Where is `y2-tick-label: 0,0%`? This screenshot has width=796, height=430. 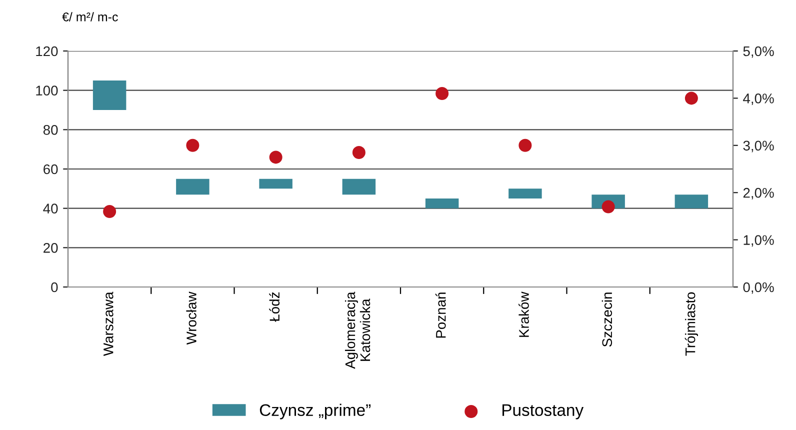 y2-tick-label: 0,0% is located at coordinates (758, 288).